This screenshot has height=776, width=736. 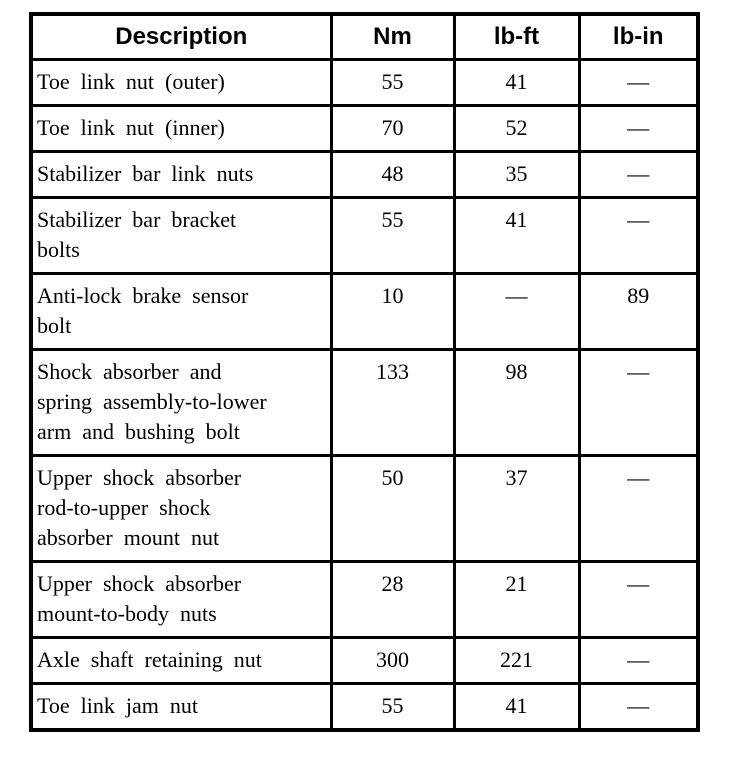 What do you see at coordinates (137, 234) in the screenshot?
I see `description-text: Stabilizer bar bracket bolts` at bounding box center [137, 234].